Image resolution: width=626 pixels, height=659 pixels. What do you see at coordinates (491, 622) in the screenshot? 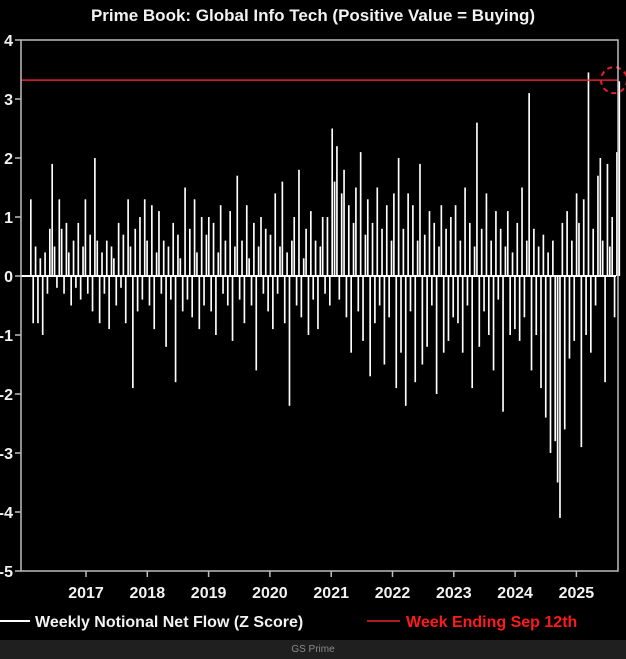
I see `legend-label-reference: Week Ending Sep 12th` at bounding box center [491, 622].